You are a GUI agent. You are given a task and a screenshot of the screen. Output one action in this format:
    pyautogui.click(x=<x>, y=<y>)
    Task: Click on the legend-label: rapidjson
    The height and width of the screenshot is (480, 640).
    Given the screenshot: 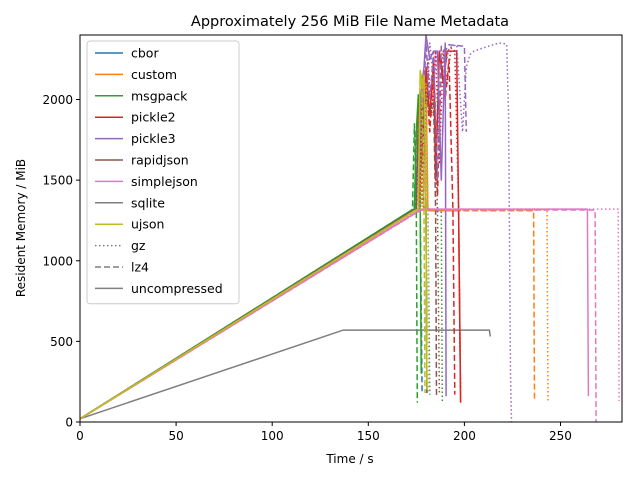 What is the action you would take?
    pyautogui.click(x=160, y=160)
    